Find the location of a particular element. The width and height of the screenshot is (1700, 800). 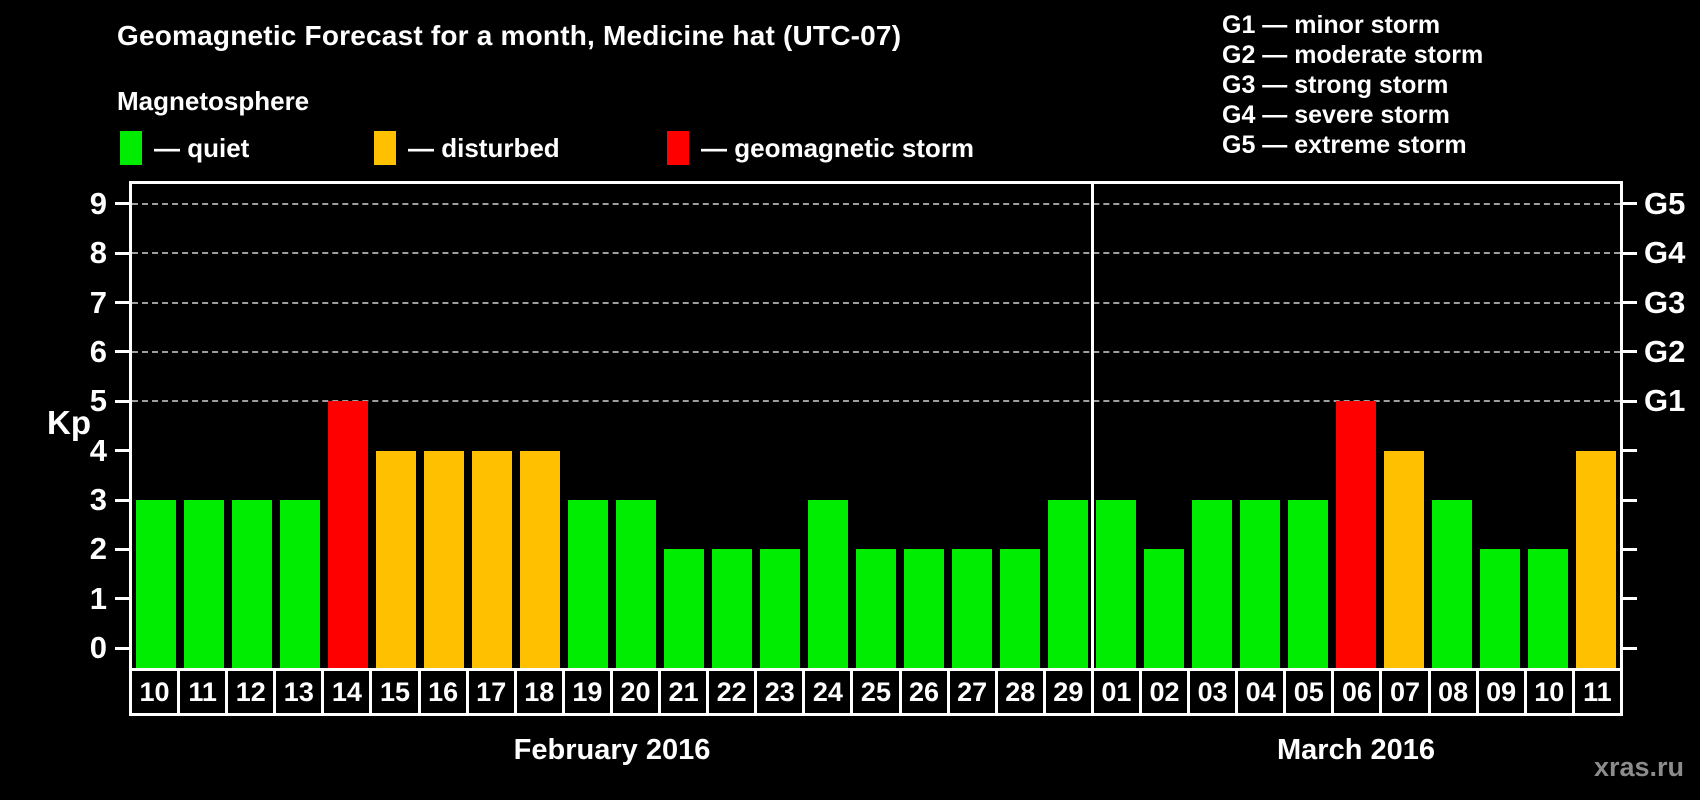

legend-item-label: — geomagnetic storm is located at coordinates (838, 147).